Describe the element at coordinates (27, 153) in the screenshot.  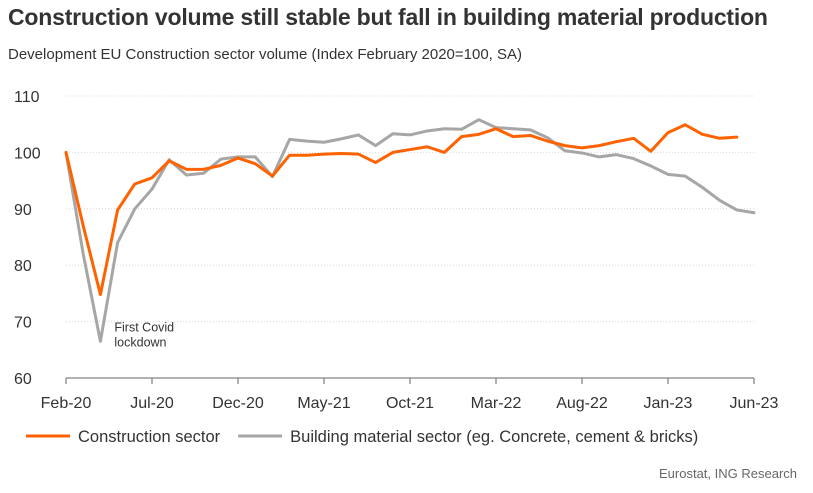
I see `y-tick-label-100: 100` at that location.